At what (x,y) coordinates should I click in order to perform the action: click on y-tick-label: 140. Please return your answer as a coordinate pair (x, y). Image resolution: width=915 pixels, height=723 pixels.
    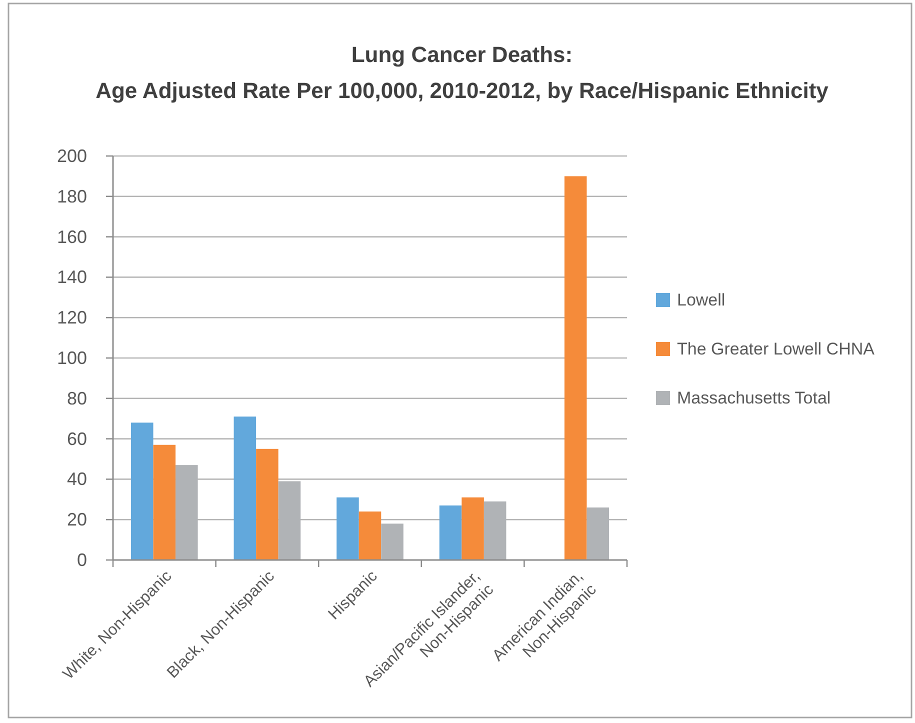
    Looking at the image, I should click on (71, 277).